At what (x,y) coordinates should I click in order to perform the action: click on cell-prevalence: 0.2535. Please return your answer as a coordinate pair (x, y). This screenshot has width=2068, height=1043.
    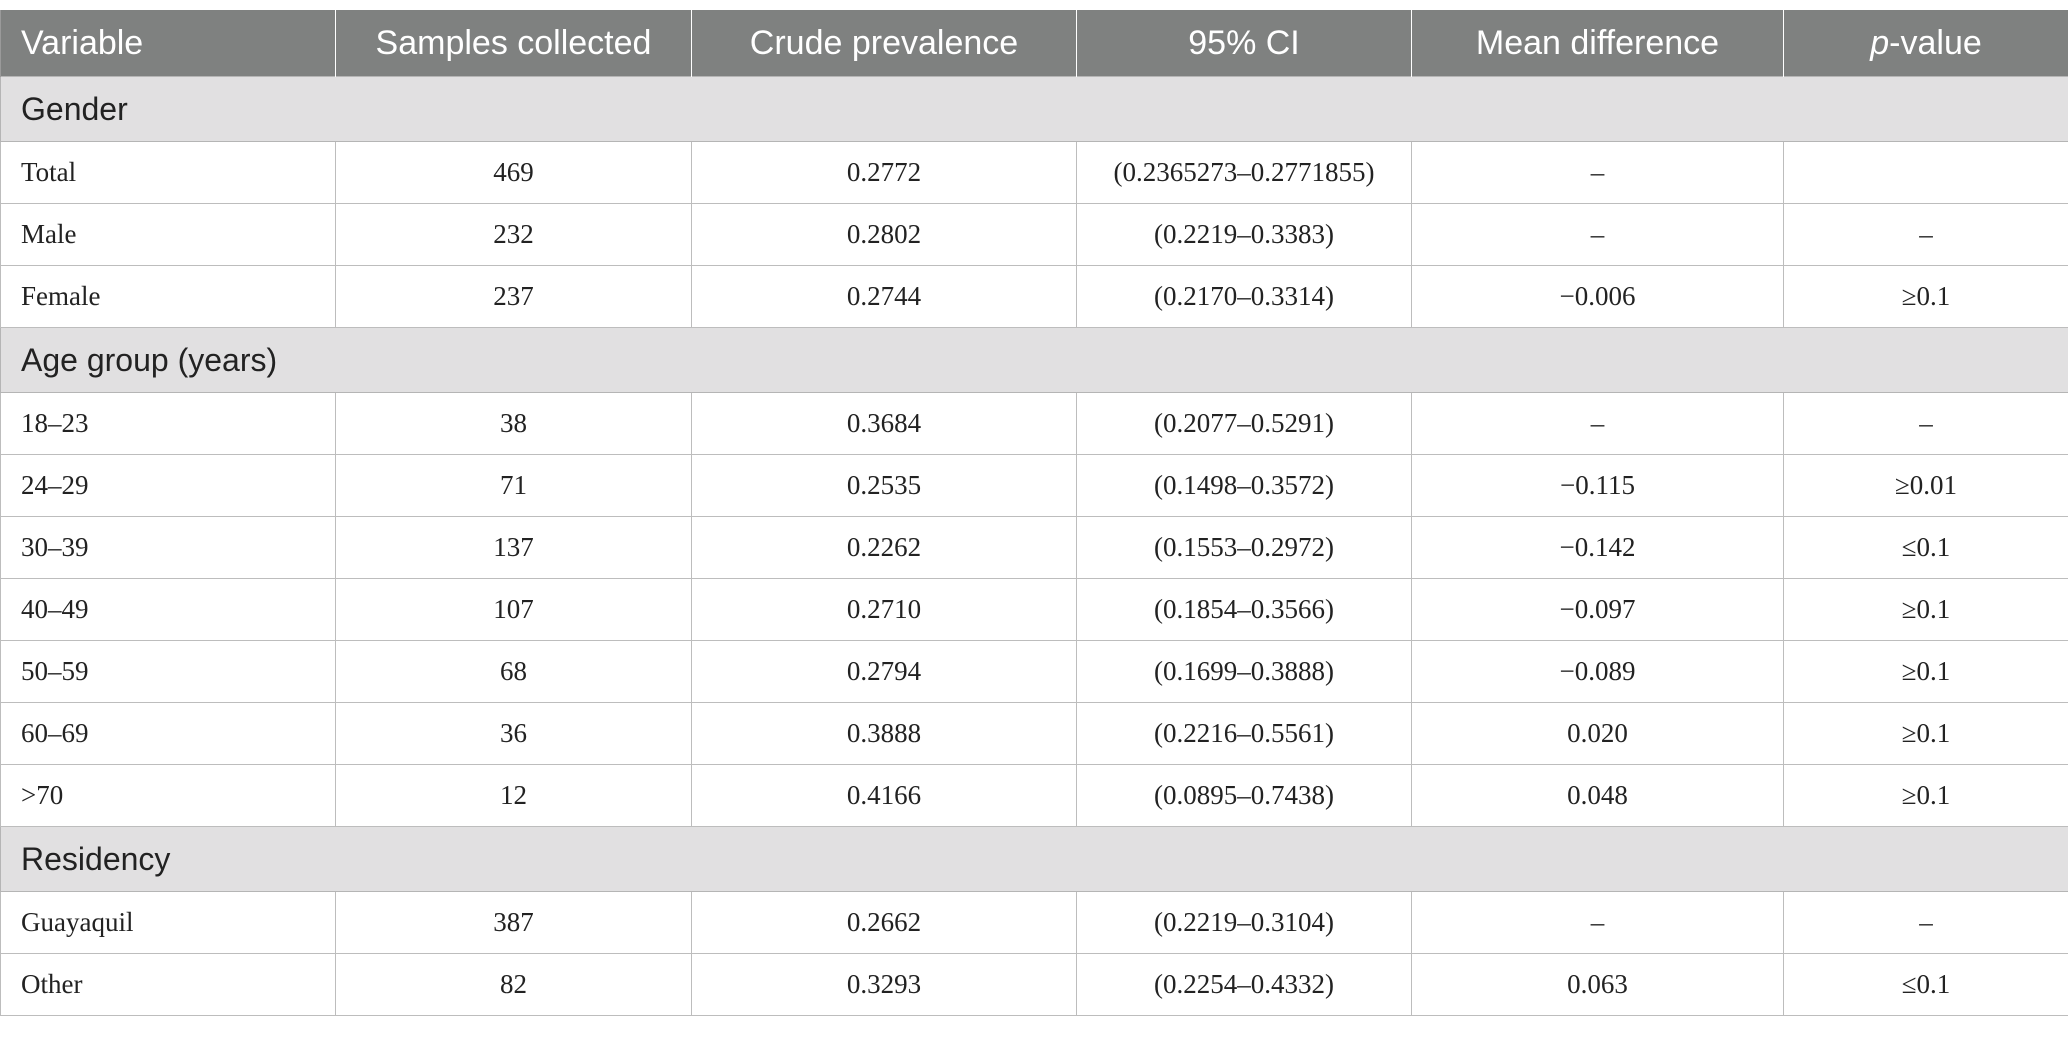
    Looking at the image, I should click on (884, 486).